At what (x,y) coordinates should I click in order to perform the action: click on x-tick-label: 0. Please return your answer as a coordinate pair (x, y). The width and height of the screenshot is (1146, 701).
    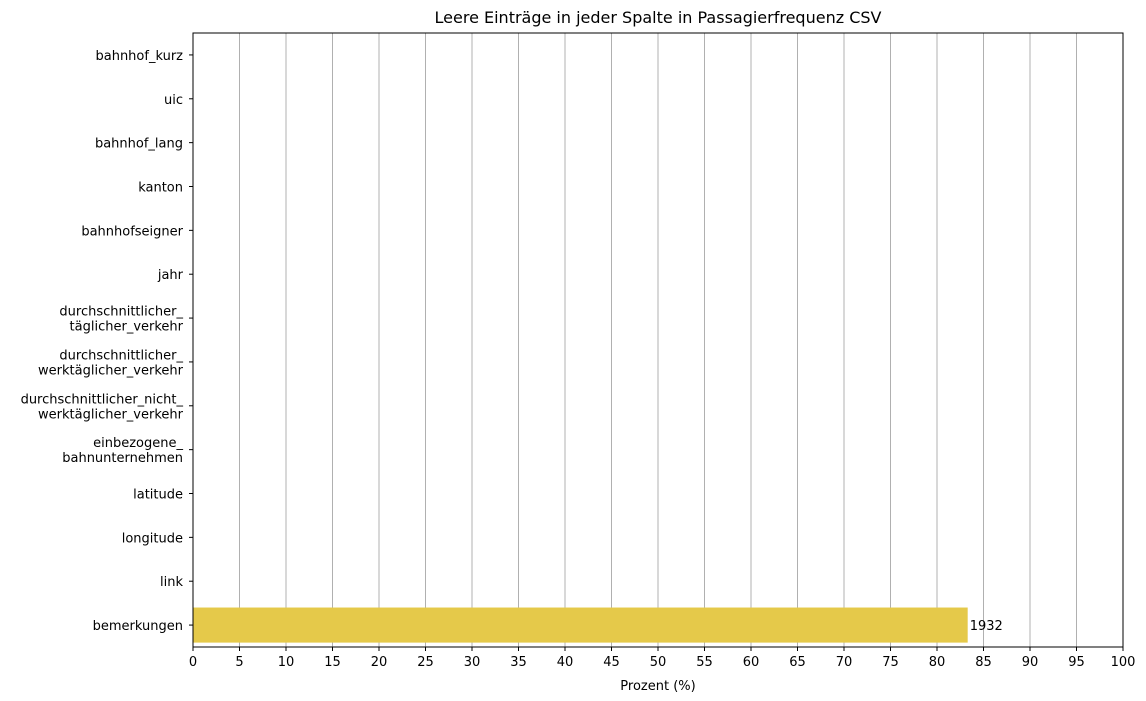
    Looking at the image, I should click on (193, 662).